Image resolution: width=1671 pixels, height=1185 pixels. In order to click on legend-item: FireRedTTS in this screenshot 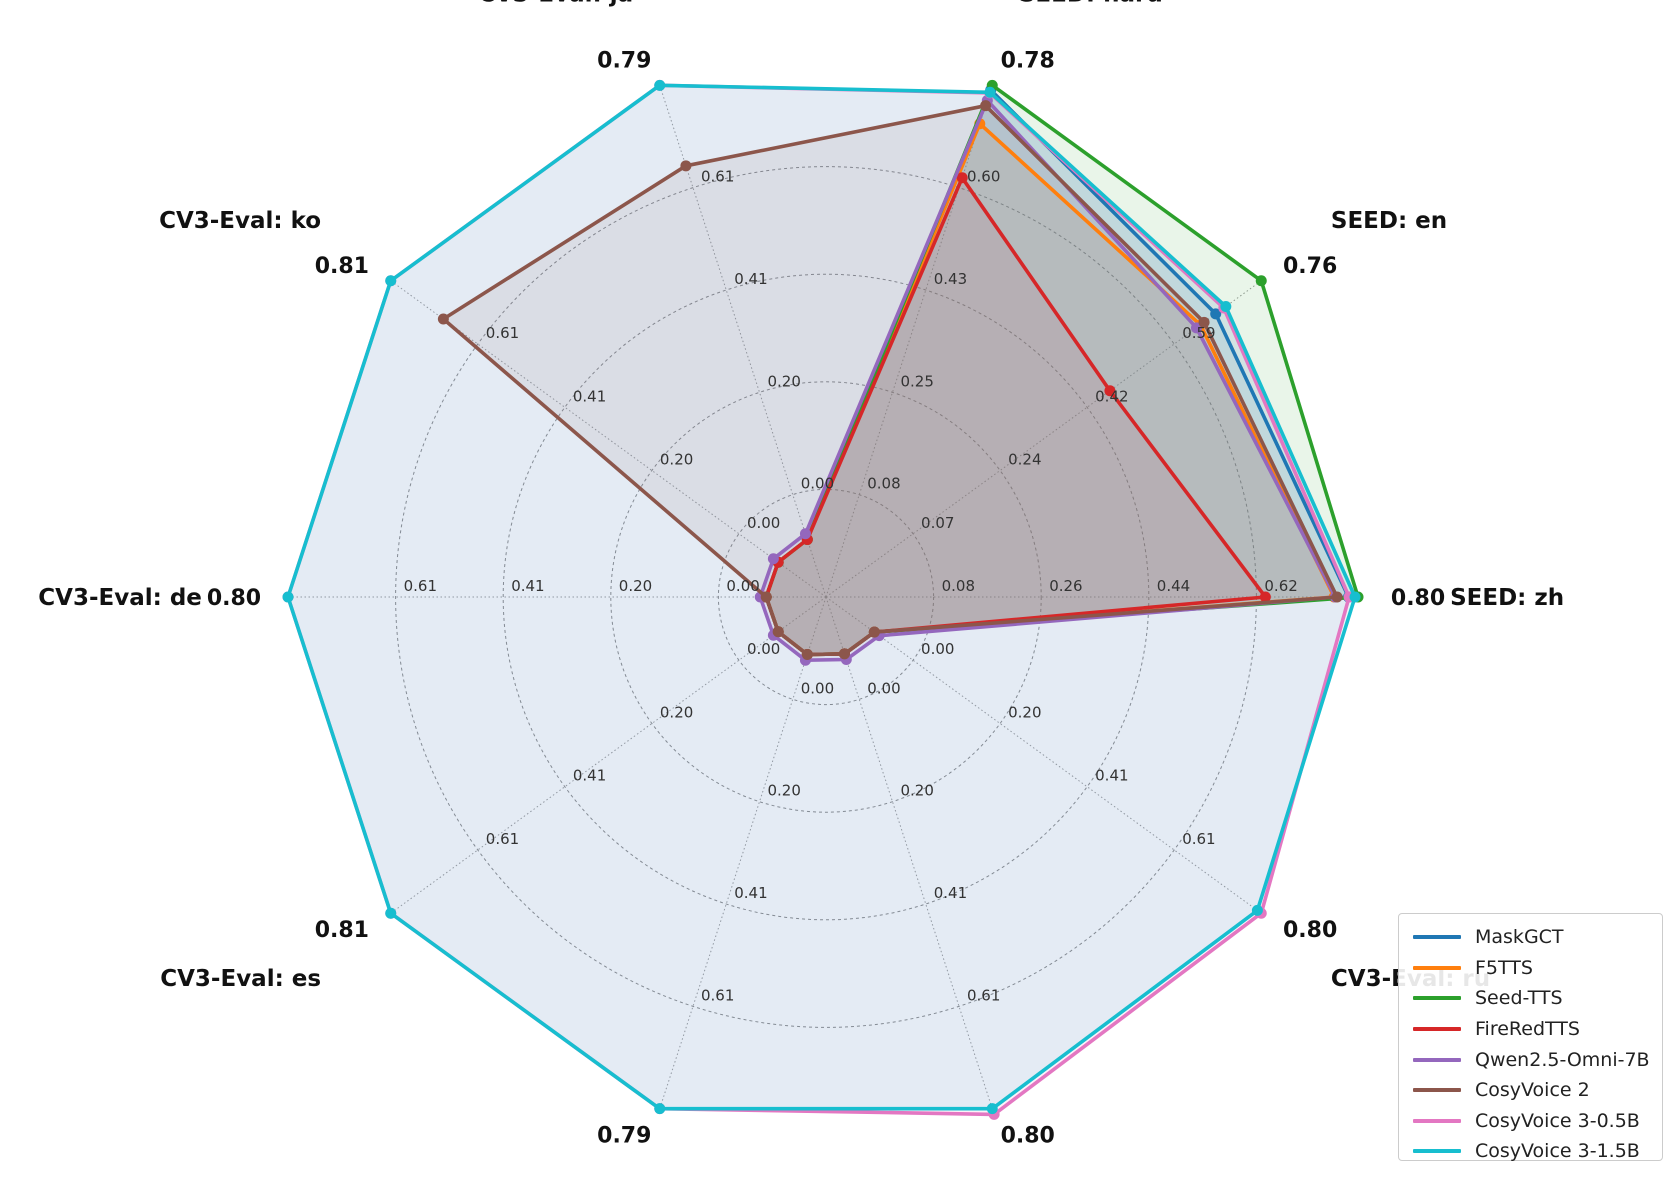, I will do `click(1532, 1029)`.